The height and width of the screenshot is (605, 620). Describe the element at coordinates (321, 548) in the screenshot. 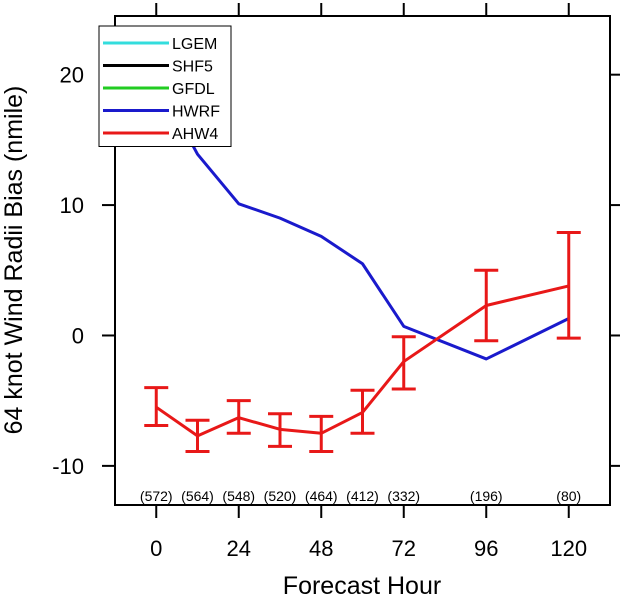

I see `x-tick-label: 48` at that location.